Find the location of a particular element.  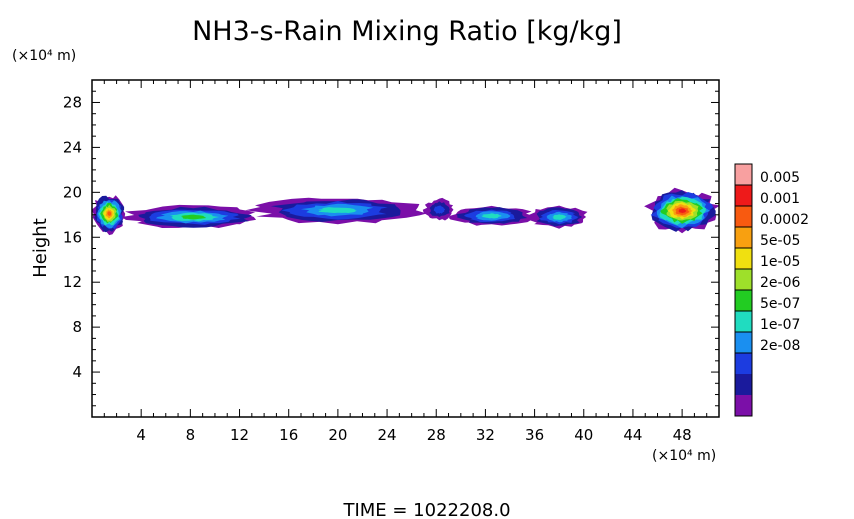

mixing-ratio-field is located at coordinates (405, 211).